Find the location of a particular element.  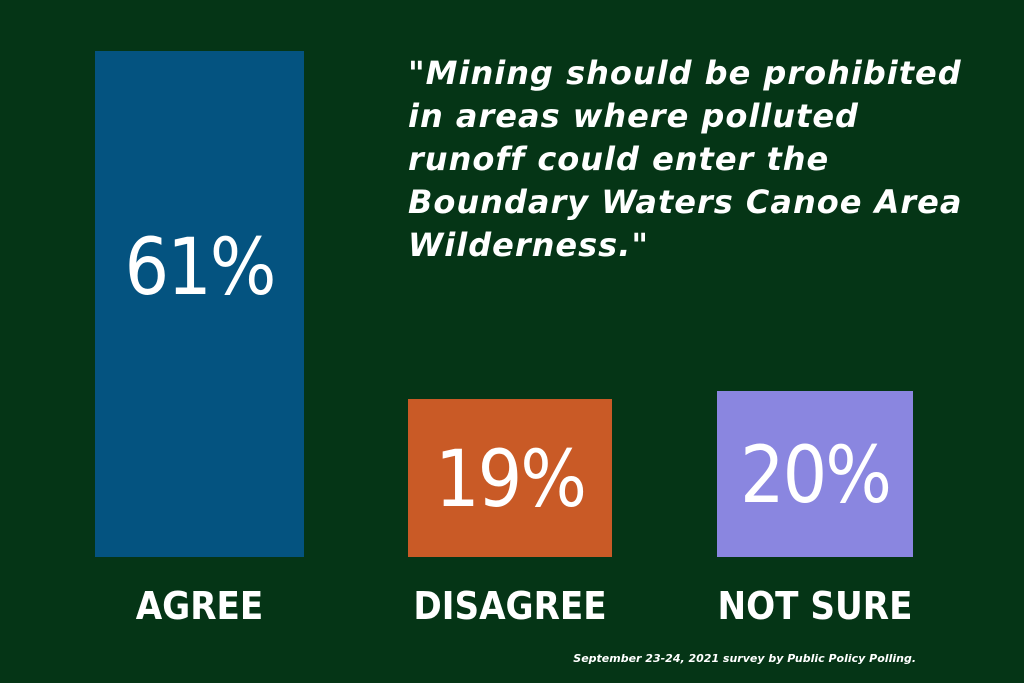

bar-not-sure is located at coordinates (815, 474).